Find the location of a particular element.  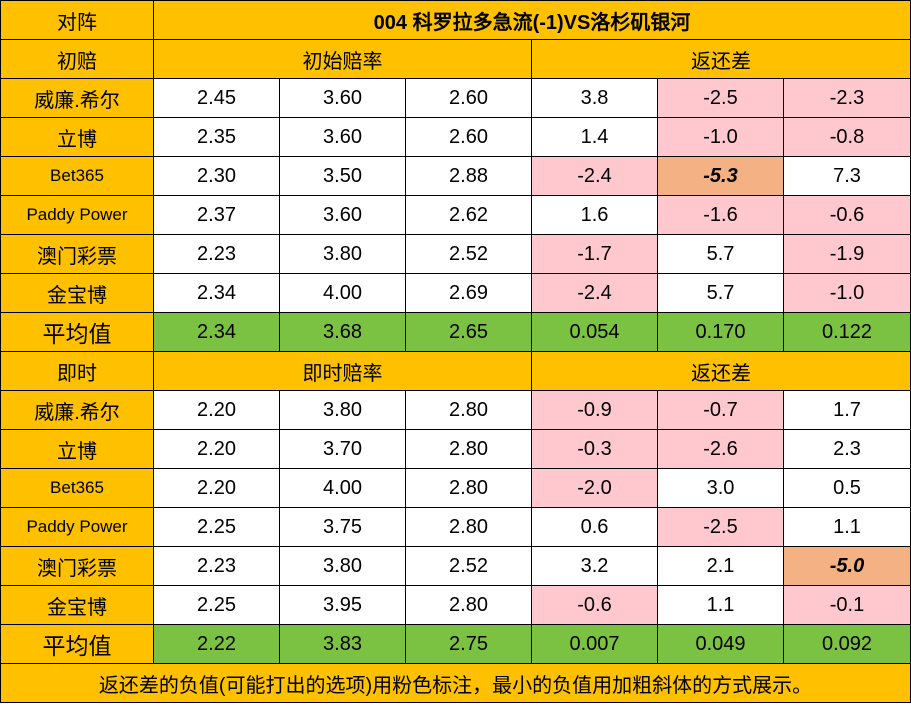

return-diff-value: -2.3 is located at coordinates (847, 98).